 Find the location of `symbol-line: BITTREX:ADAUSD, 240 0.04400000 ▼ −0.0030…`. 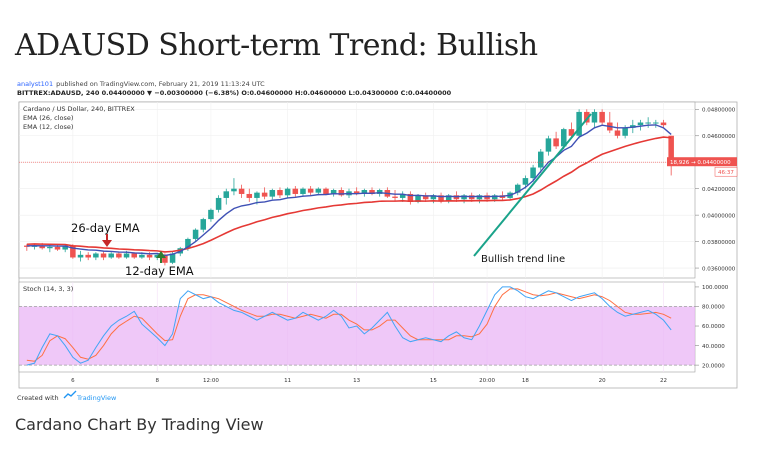

symbol-line: BITTREX:ADAUSD, 240 0.04400000 ▼ −0.0030… is located at coordinates (234, 93).